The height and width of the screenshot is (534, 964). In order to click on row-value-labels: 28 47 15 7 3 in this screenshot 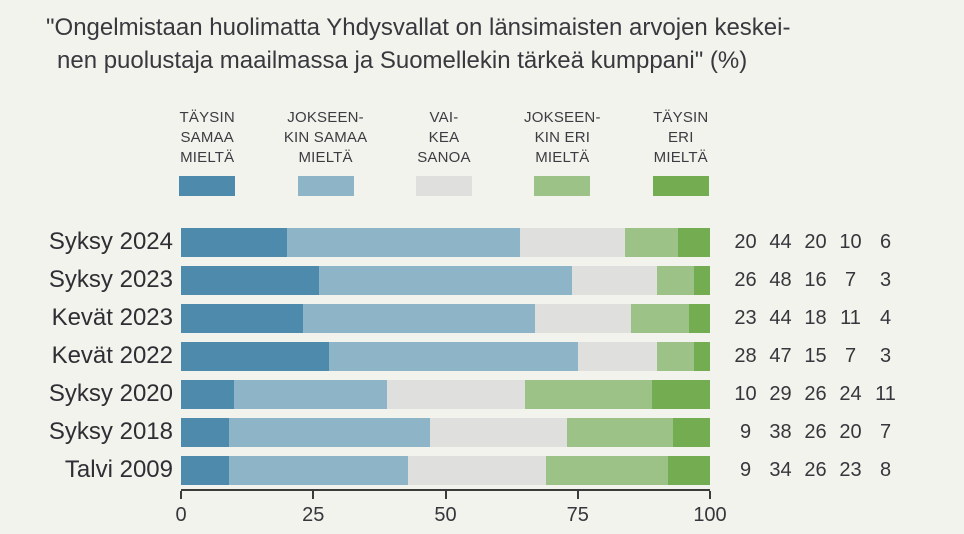, I will do `click(815, 356)`.